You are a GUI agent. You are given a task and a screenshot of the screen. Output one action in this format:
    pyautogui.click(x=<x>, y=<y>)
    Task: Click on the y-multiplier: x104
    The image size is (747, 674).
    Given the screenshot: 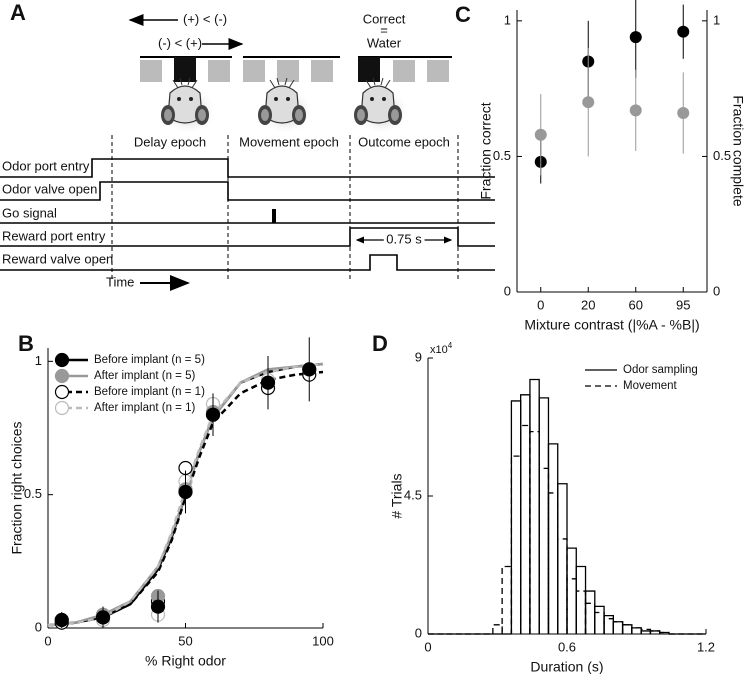 What is the action you would take?
    pyautogui.click(x=441, y=348)
    